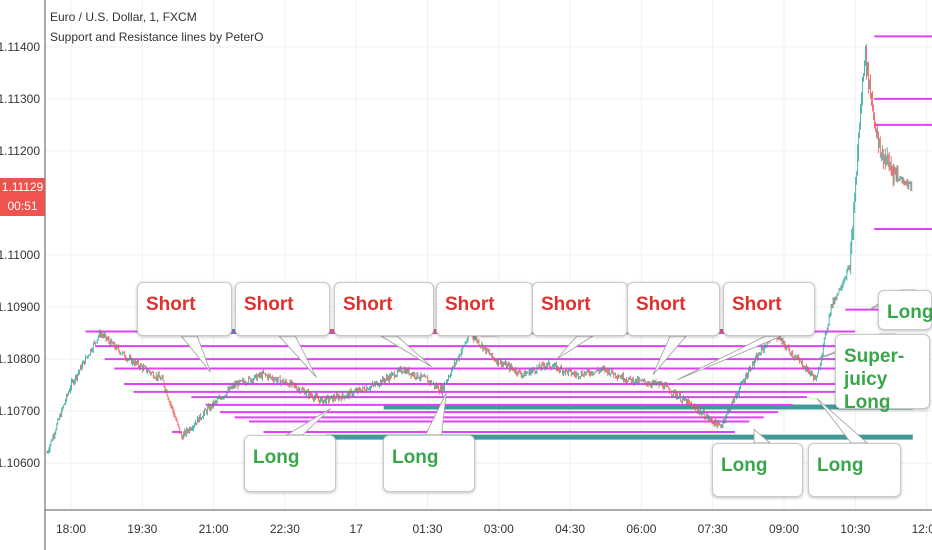 The width and height of the screenshot is (932, 550). Describe the element at coordinates (20, 255) in the screenshot. I see `y-tick-label: 1.11000` at that location.